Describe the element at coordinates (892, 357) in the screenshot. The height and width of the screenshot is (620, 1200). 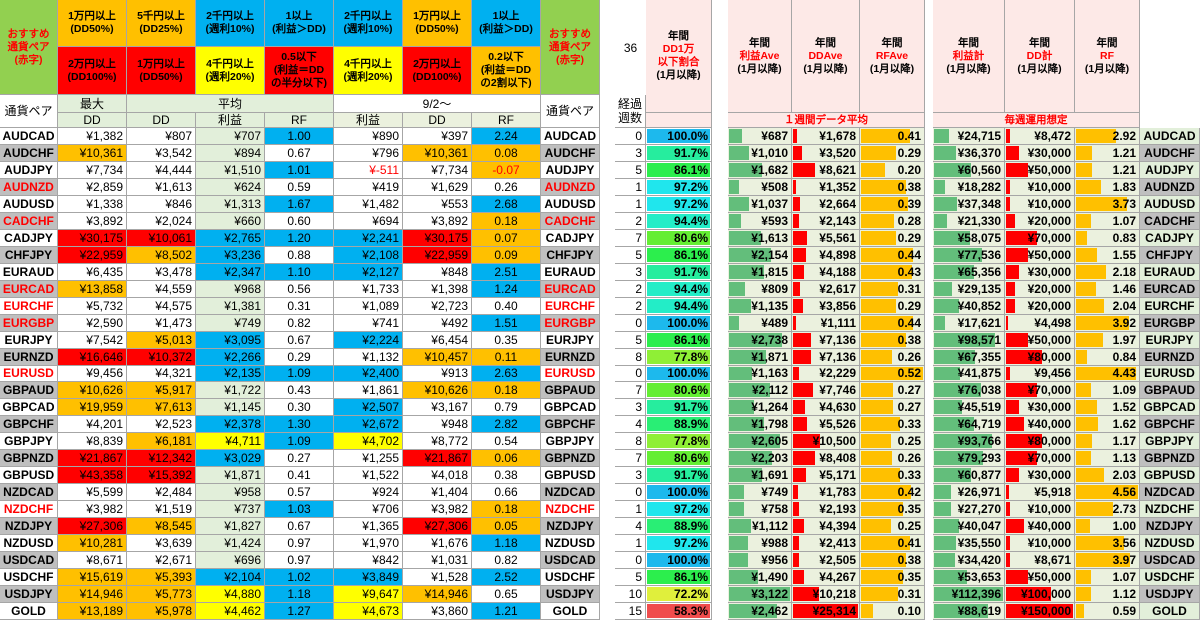
I see `ave-cell: 0.26` at that location.